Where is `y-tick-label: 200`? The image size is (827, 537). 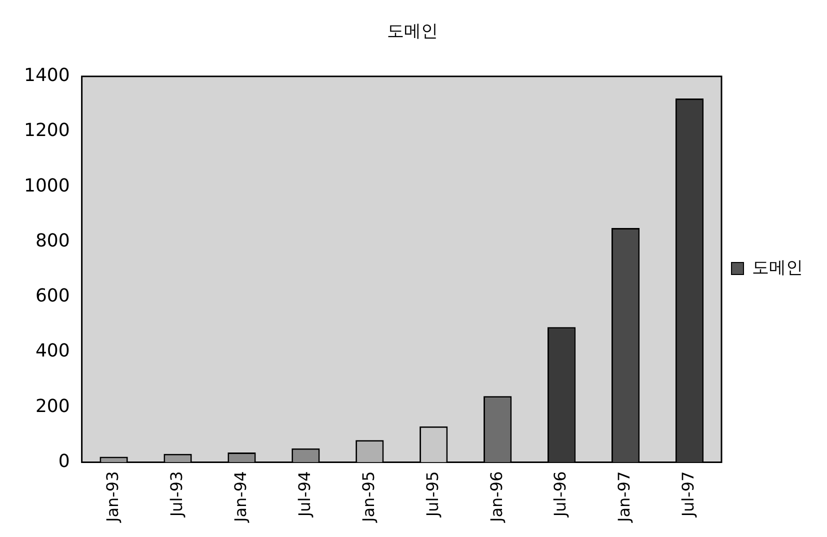
y-tick-label: 200 is located at coordinates (52, 406).